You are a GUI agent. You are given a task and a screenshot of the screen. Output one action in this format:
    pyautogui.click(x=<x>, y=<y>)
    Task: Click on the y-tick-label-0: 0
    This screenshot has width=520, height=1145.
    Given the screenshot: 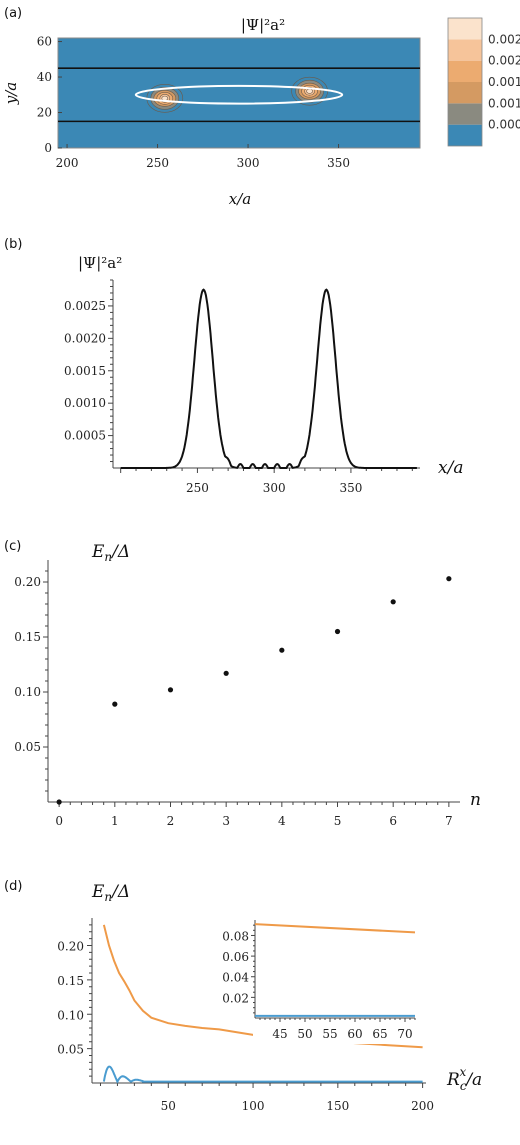 What is the action you would take?
    pyautogui.click(x=48, y=148)
    